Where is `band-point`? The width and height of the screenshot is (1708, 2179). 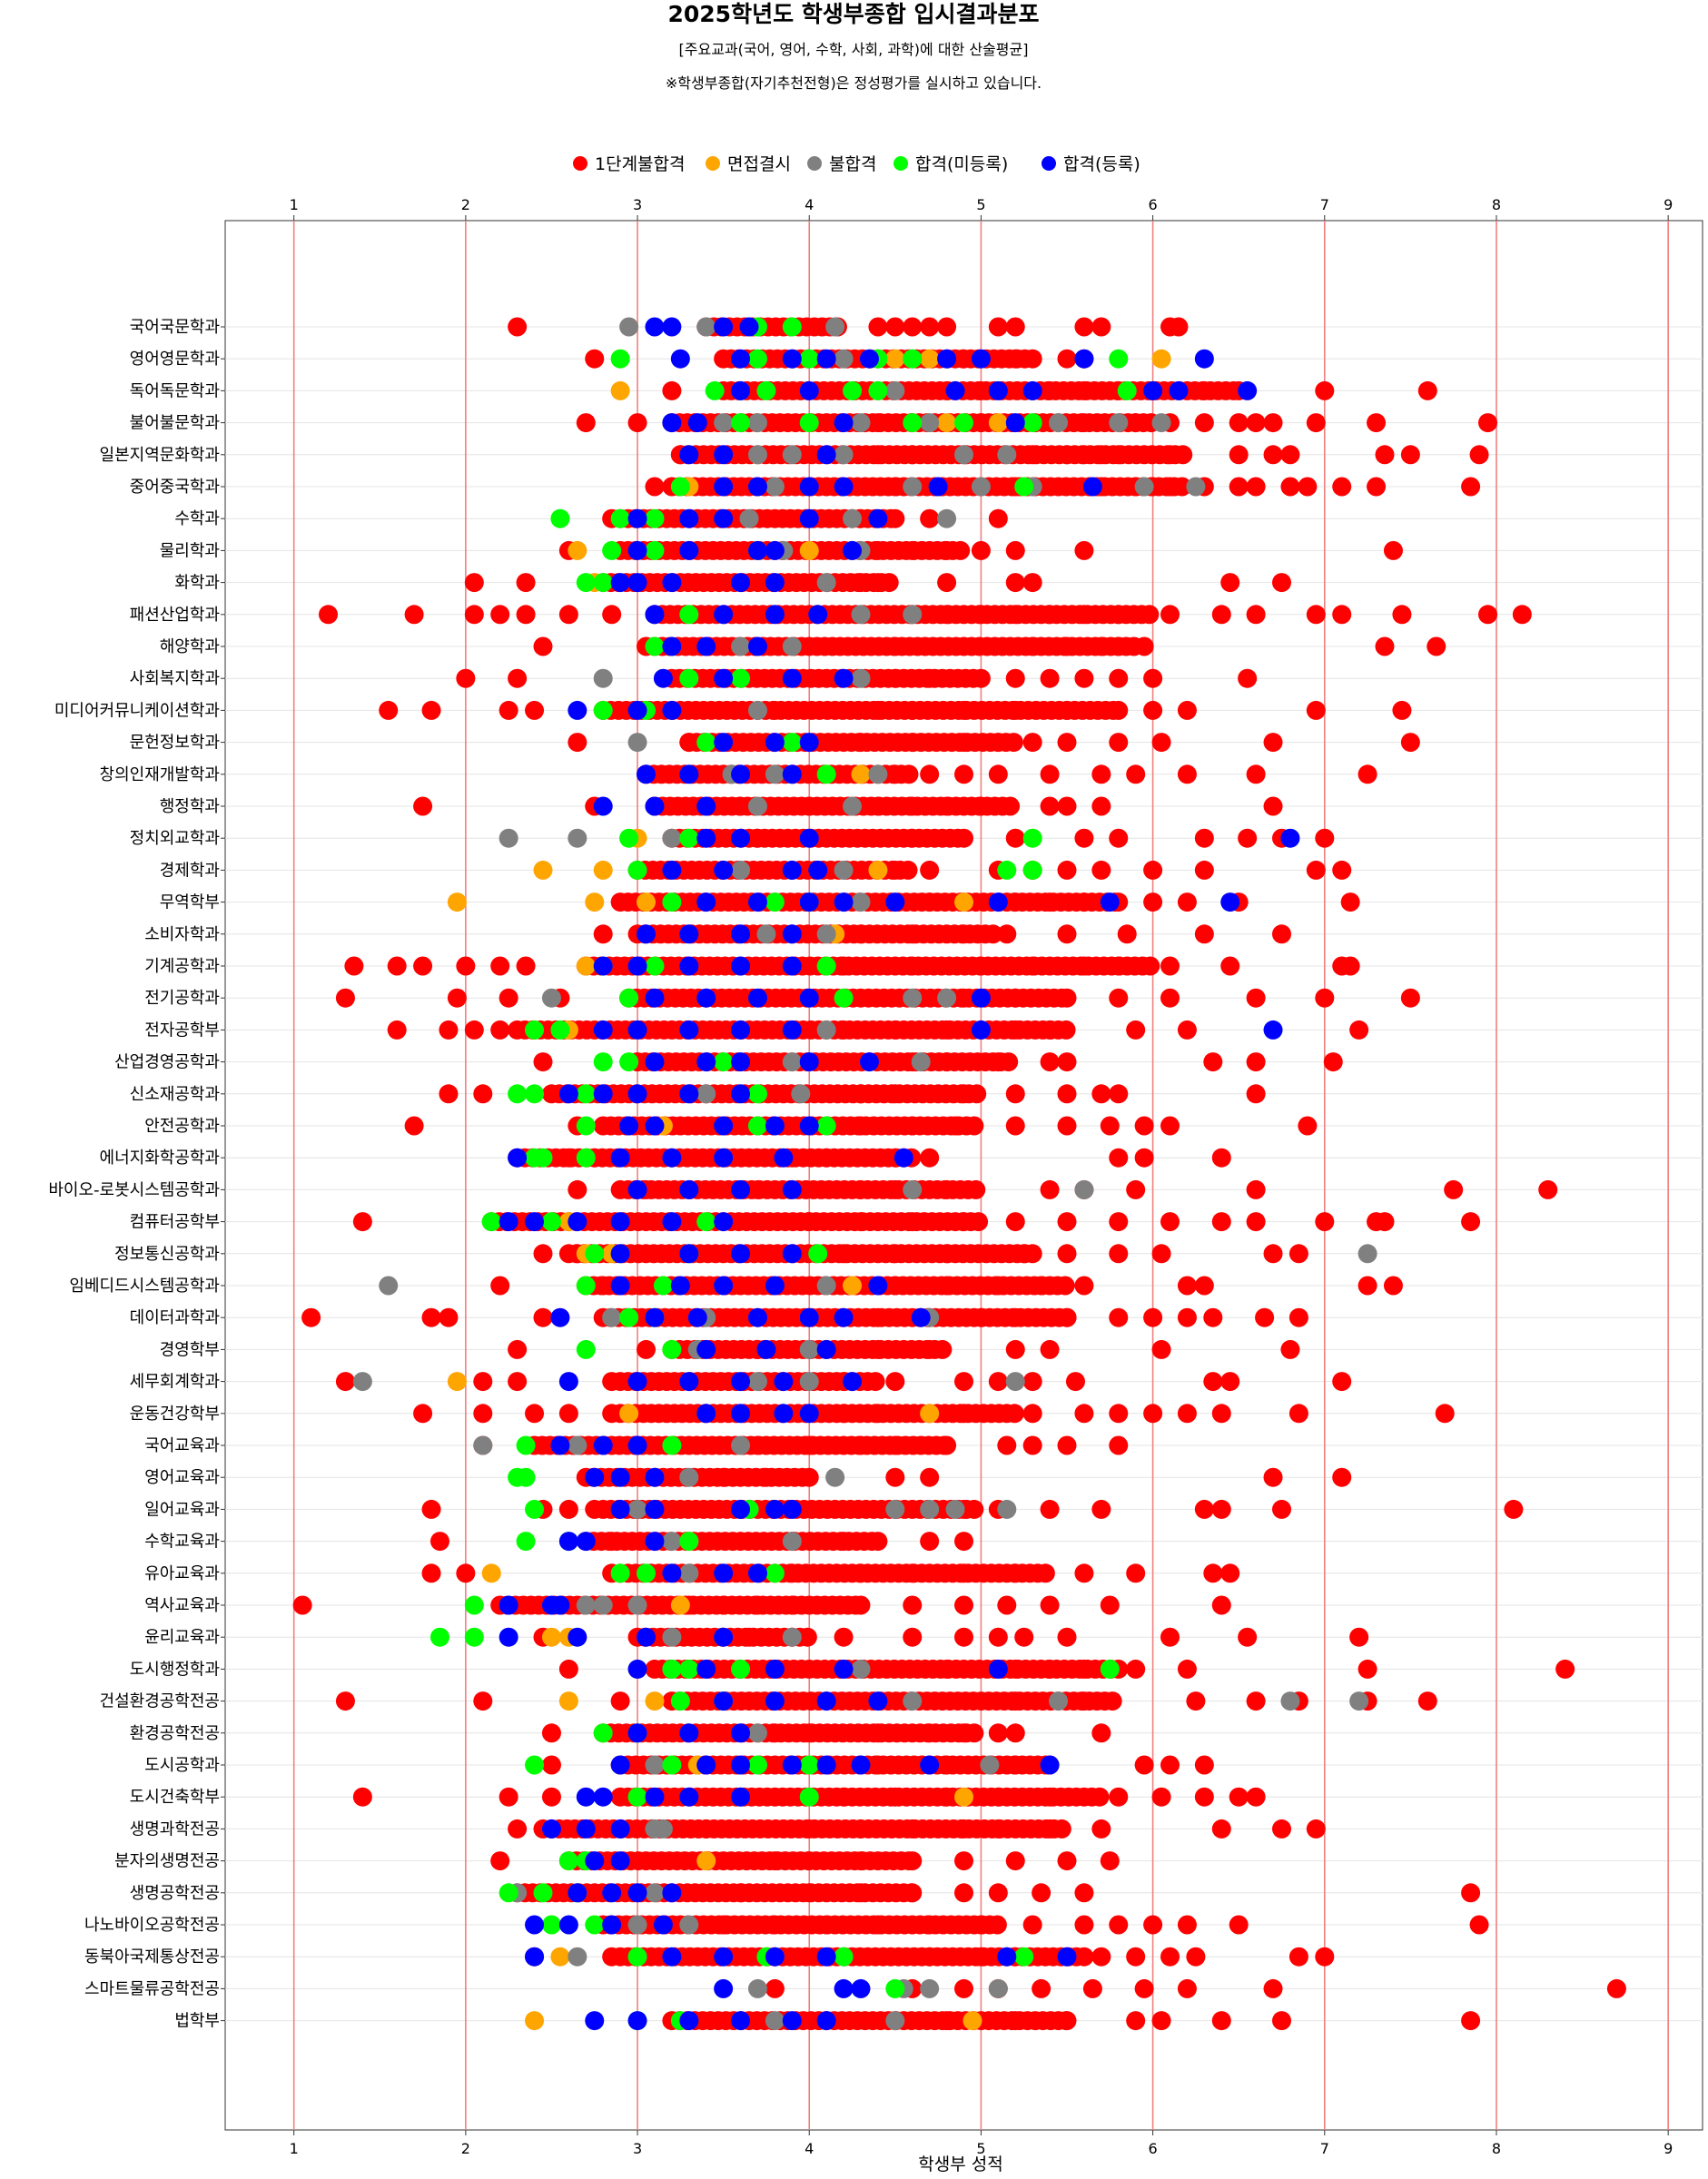
band-point is located at coordinates (1100, 1797).